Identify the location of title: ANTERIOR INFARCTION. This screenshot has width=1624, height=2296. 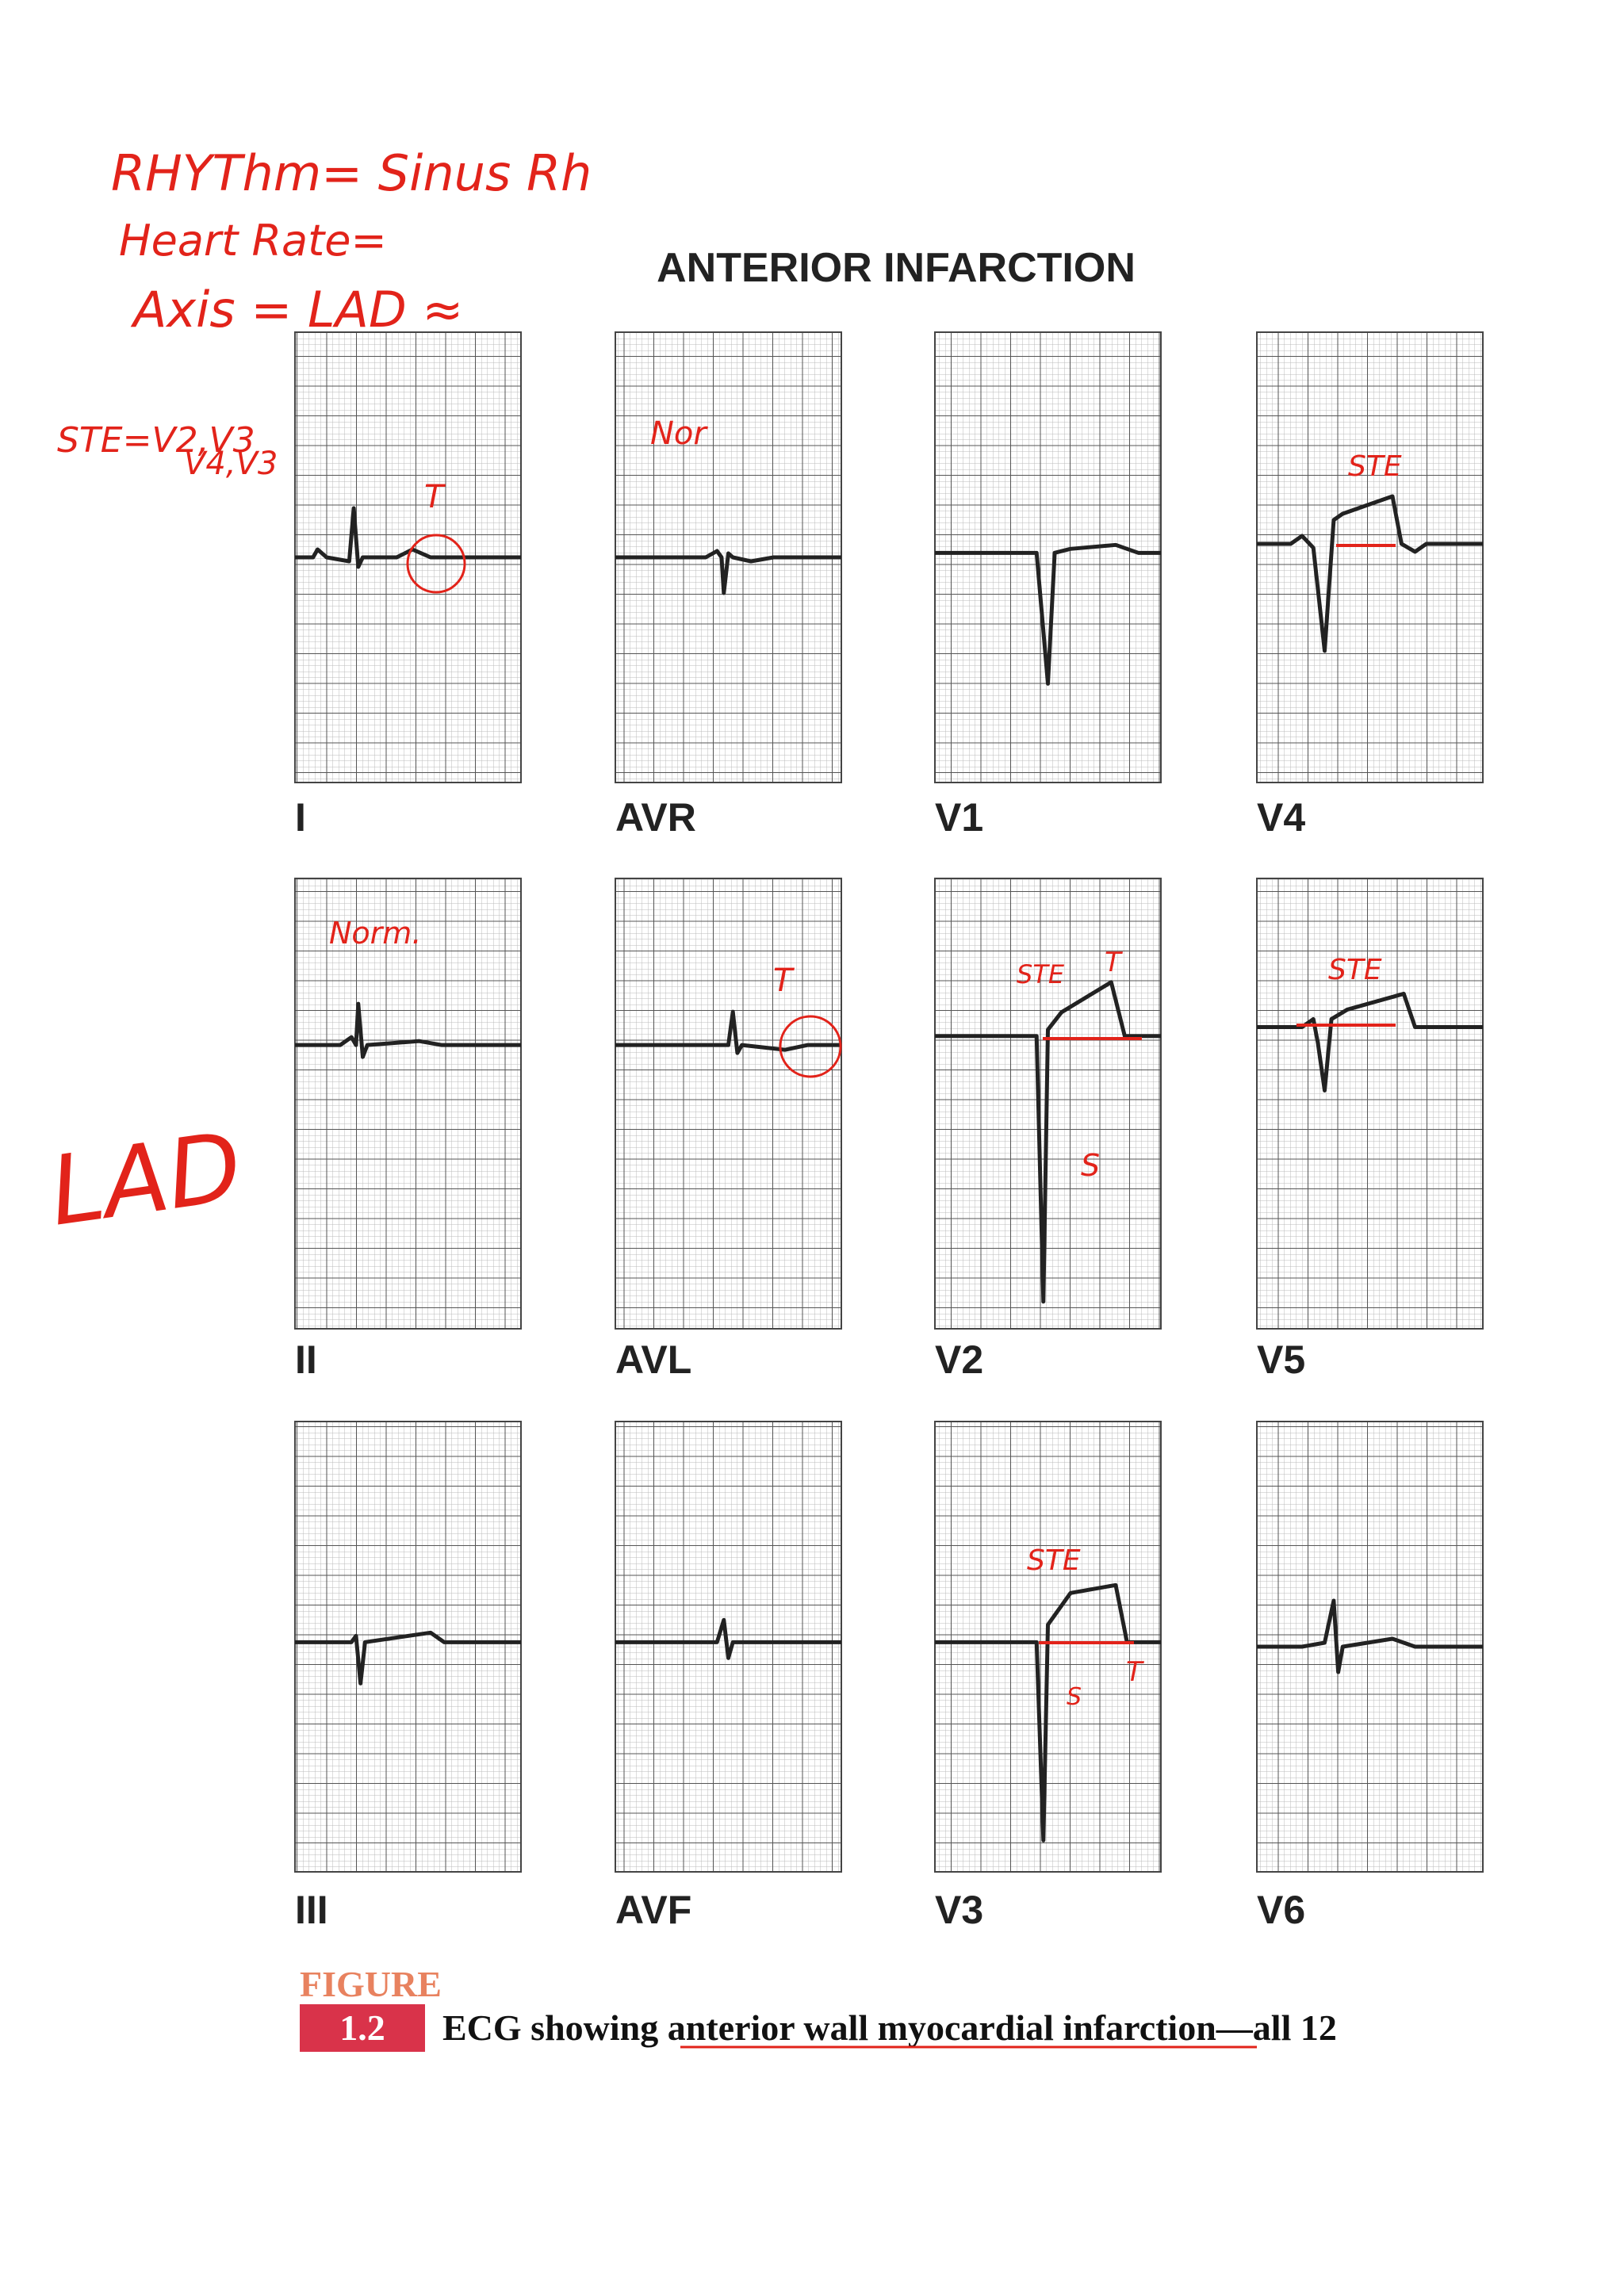
(896, 268).